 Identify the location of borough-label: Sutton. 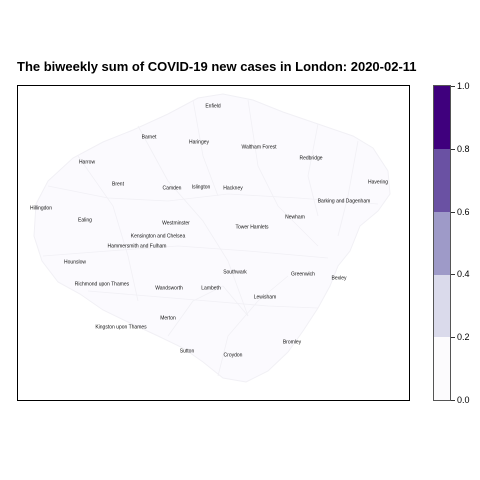
(187, 351).